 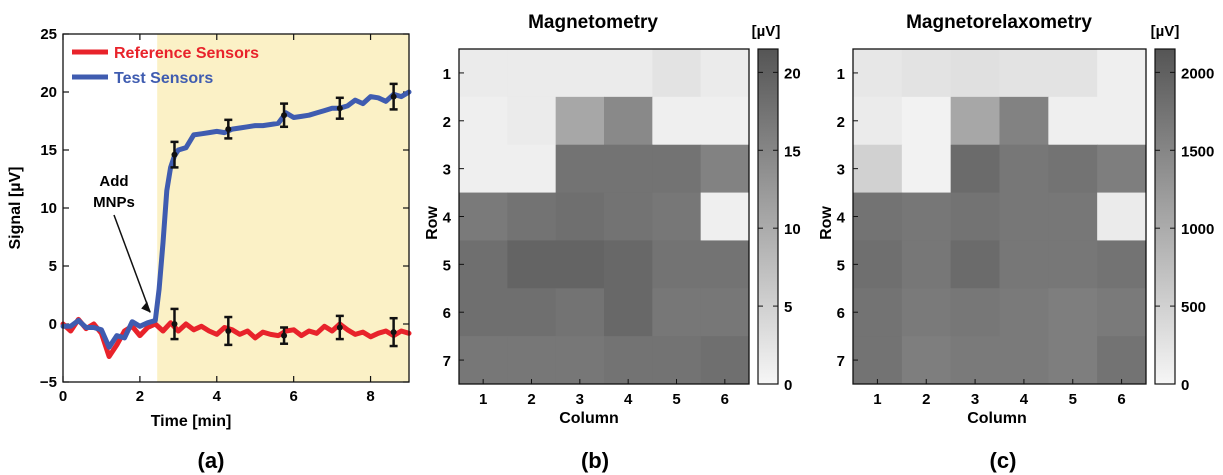 I want to click on colorbar-tick-label: 10, so click(x=792, y=229).